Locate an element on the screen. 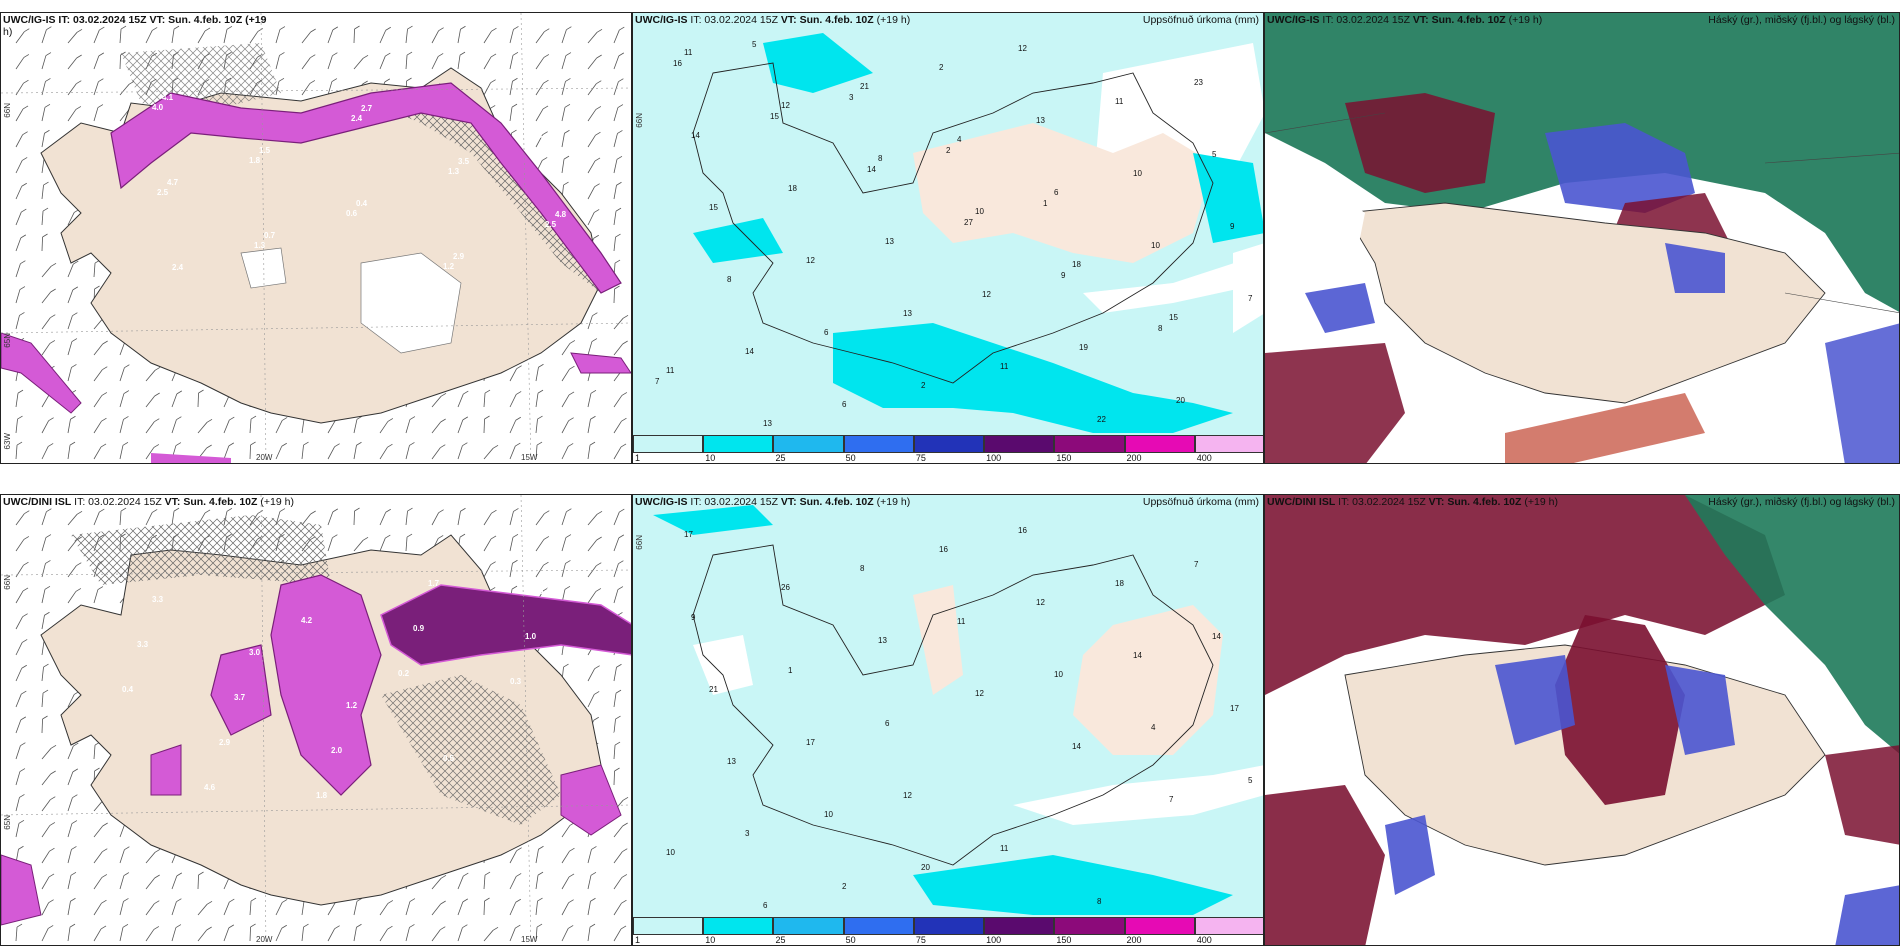  station-value: 2.4 is located at coordinates (178, 267).